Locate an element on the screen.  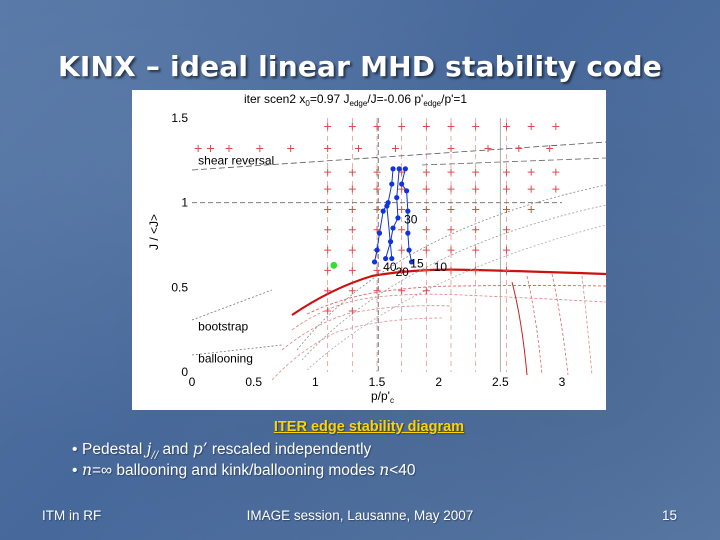
x-tick-label: 1 is located at coordinates (315, 382).